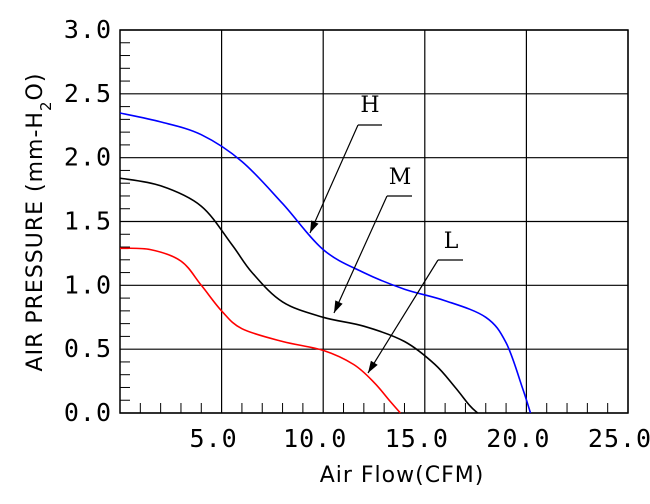  Describe the element at coordinates (35, 241) in the screenshot. I see `y-axis-title-main: AIR PRESSURE (mm-H` at that location.